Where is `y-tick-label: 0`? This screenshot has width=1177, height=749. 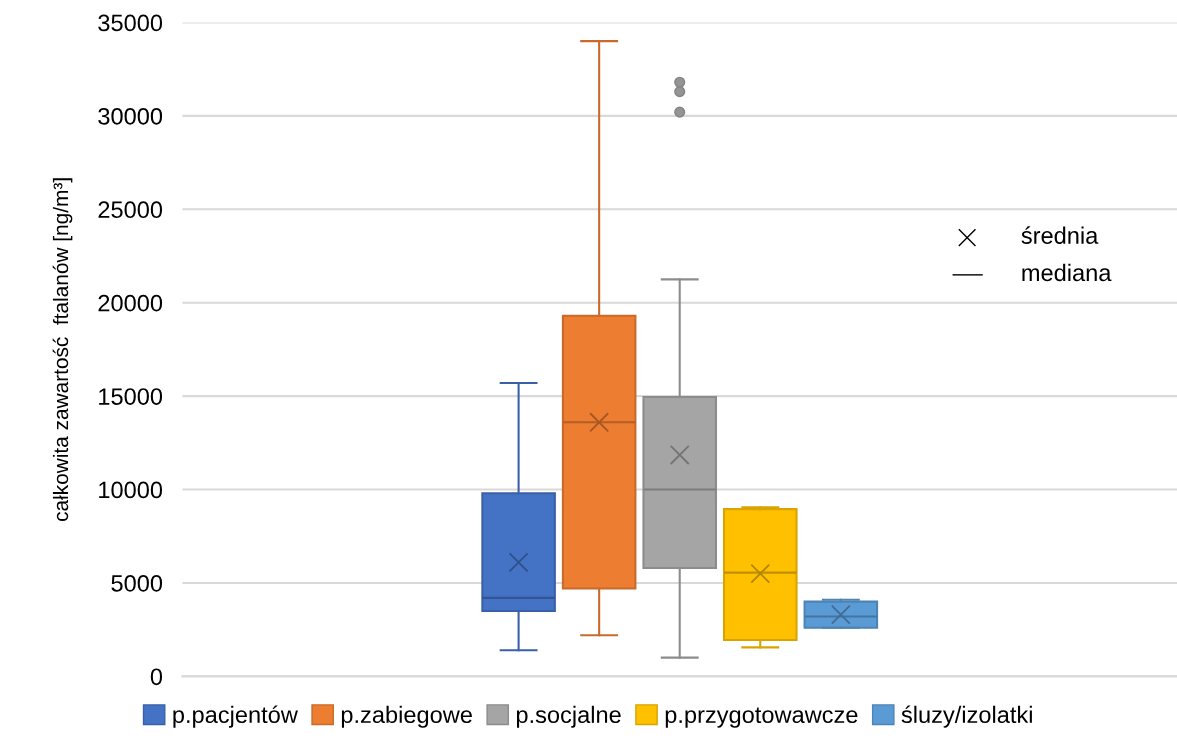 y-tick-label: 0 is located at coordinates (156, 677).